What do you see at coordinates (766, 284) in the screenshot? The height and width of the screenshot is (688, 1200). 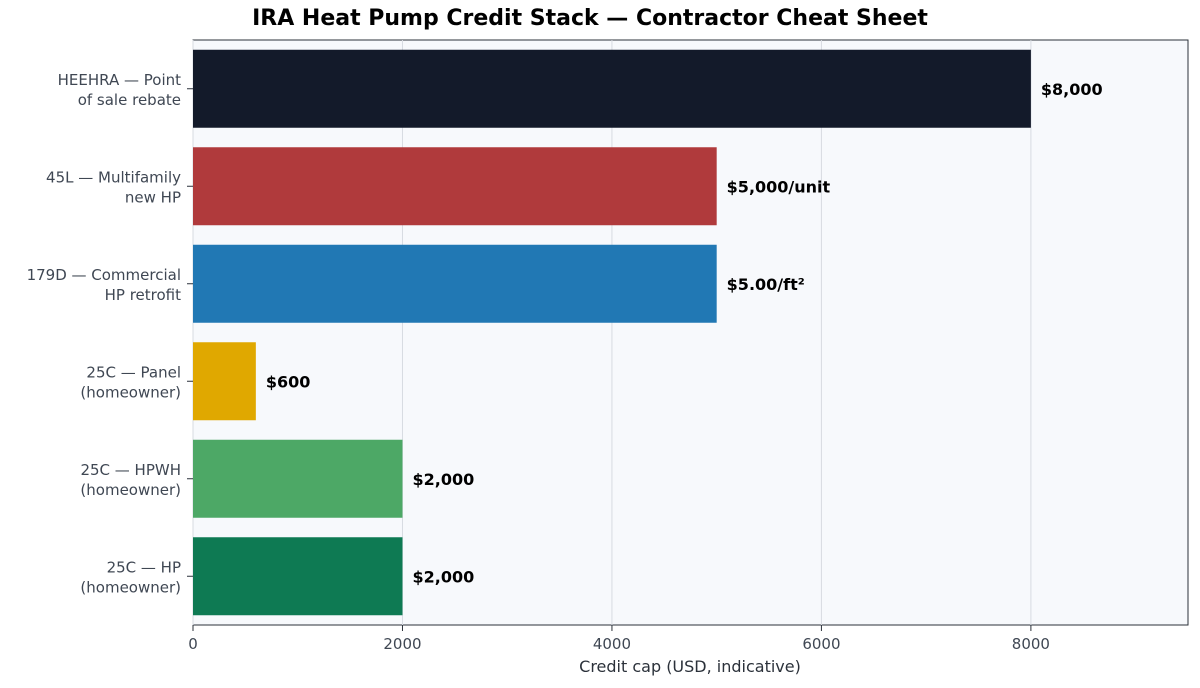 I see `bar-value-label: $5.00/ft²` at bounding box center [766, 284].